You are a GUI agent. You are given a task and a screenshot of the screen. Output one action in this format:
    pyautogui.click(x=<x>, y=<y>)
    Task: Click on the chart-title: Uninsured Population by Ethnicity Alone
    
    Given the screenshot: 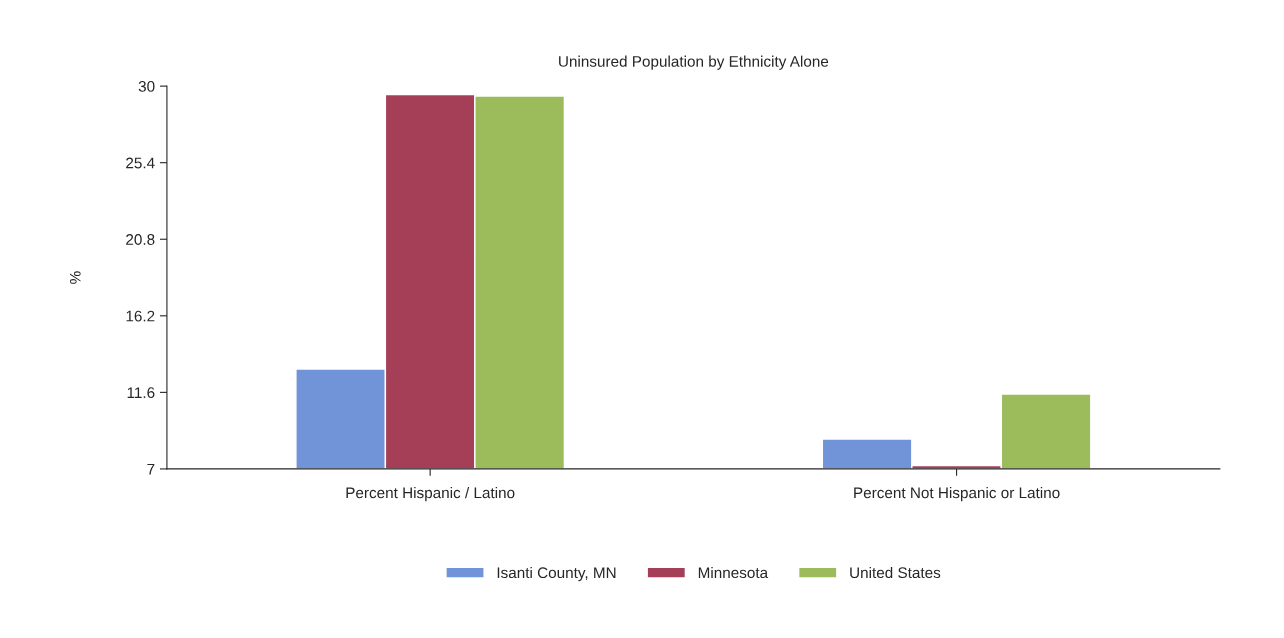 What is the action you would take?
    pyautogui.click(x=694, y=62)
    